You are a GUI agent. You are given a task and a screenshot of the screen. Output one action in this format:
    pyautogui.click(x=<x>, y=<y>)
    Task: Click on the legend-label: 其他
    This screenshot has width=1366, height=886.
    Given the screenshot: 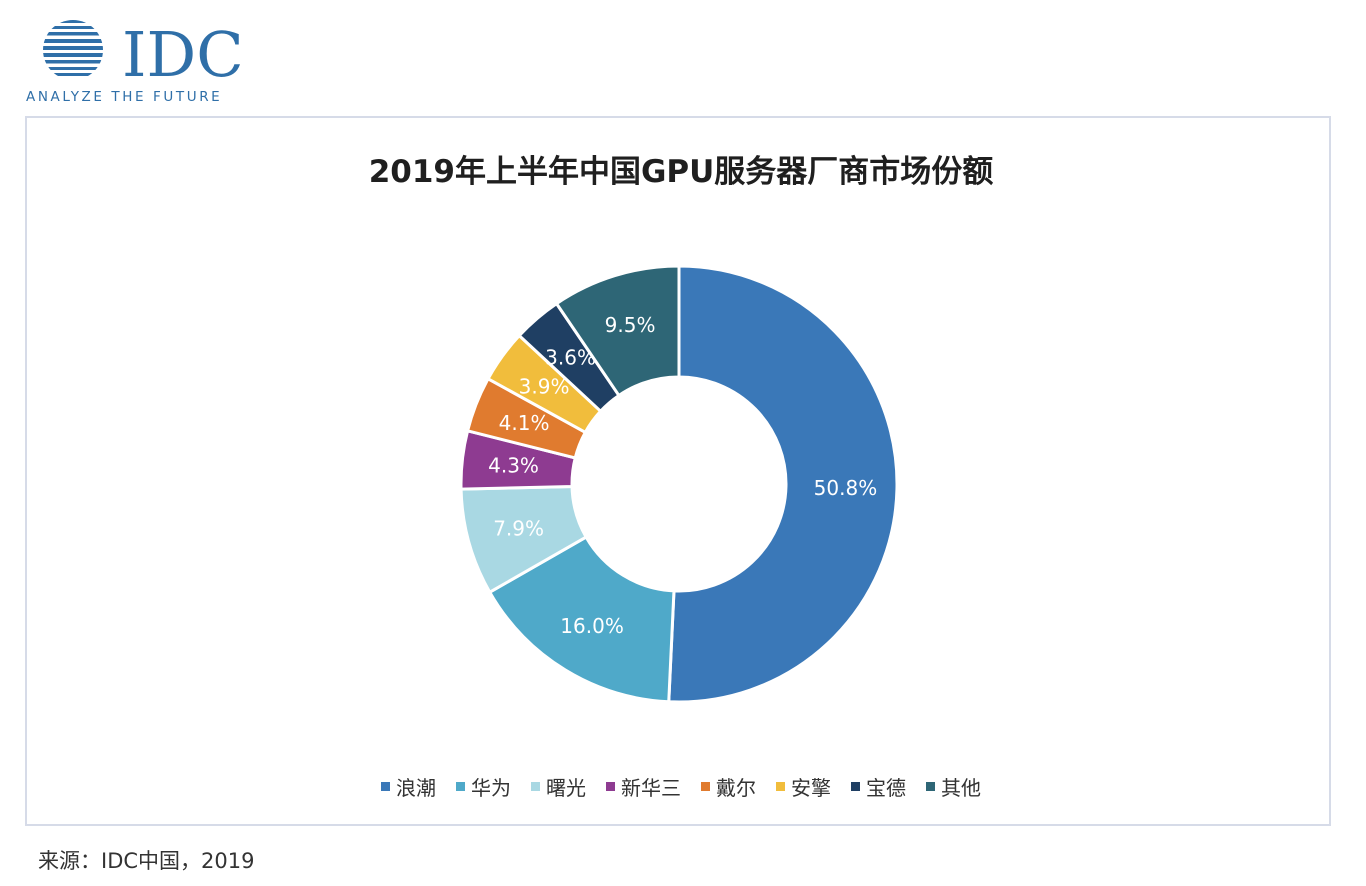 What is the action you would take?
    pyautogui.click(x=961, y=788)
    